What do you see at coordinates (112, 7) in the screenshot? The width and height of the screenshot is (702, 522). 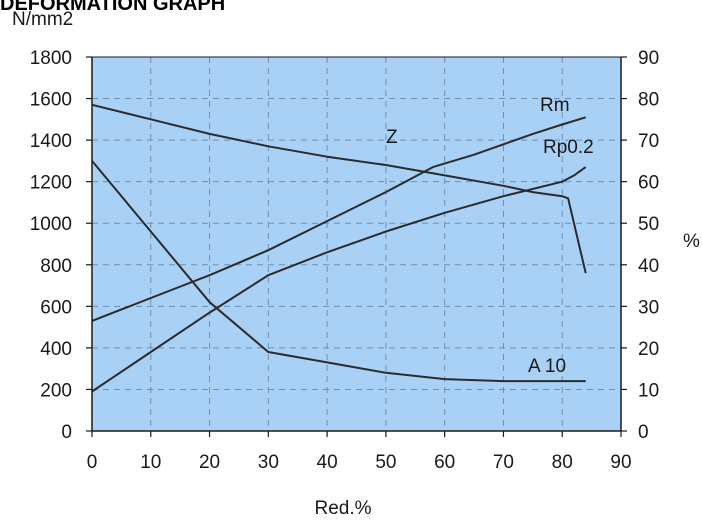 I see `chart-title: DEFORMATION GRAPH` at bounding box center [112, 7].